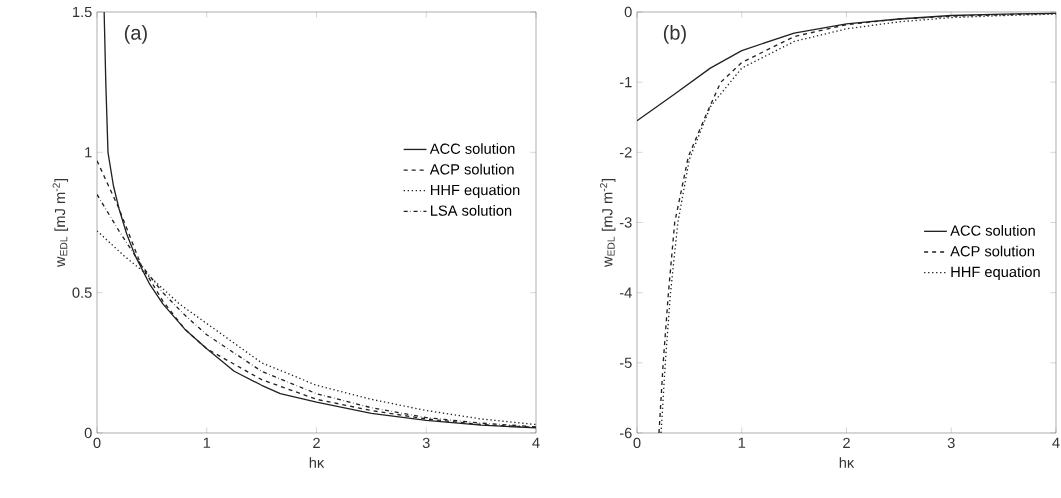 This screenshot has width=1061, height=498. I want to click on y-tick-label: 1, so click(88, 152).